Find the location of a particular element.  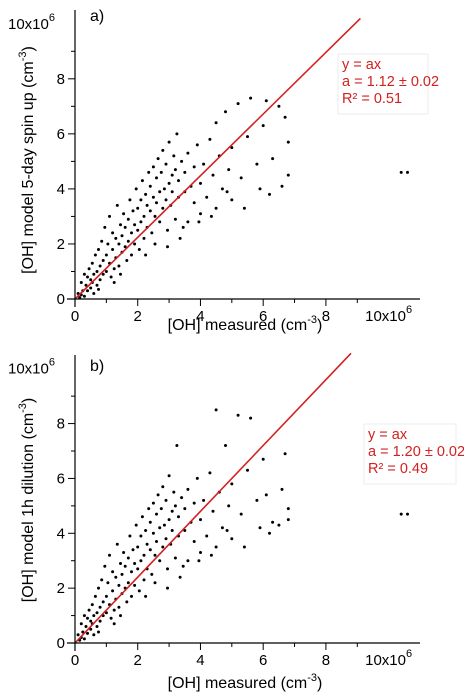

fit-equation-b: y = ax is located at coordinates (388, 435).